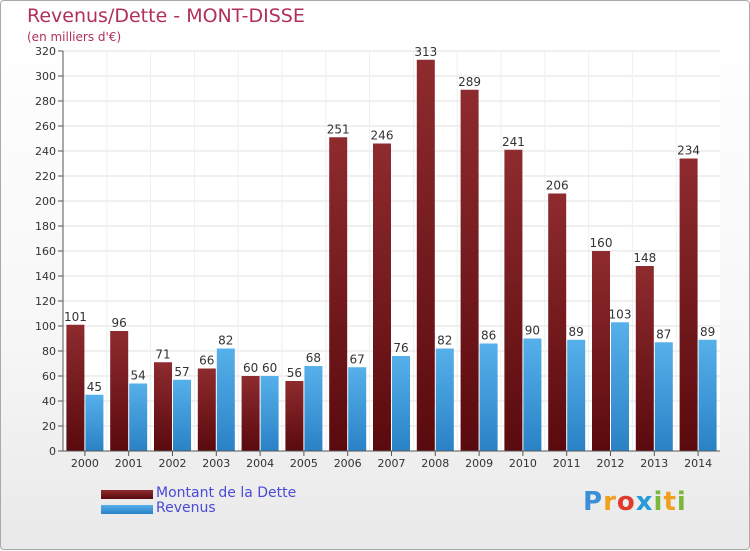 The width and height of the screenshot is (750, 551). I want to click on x-tick-label: 2006, so click(348, 463).